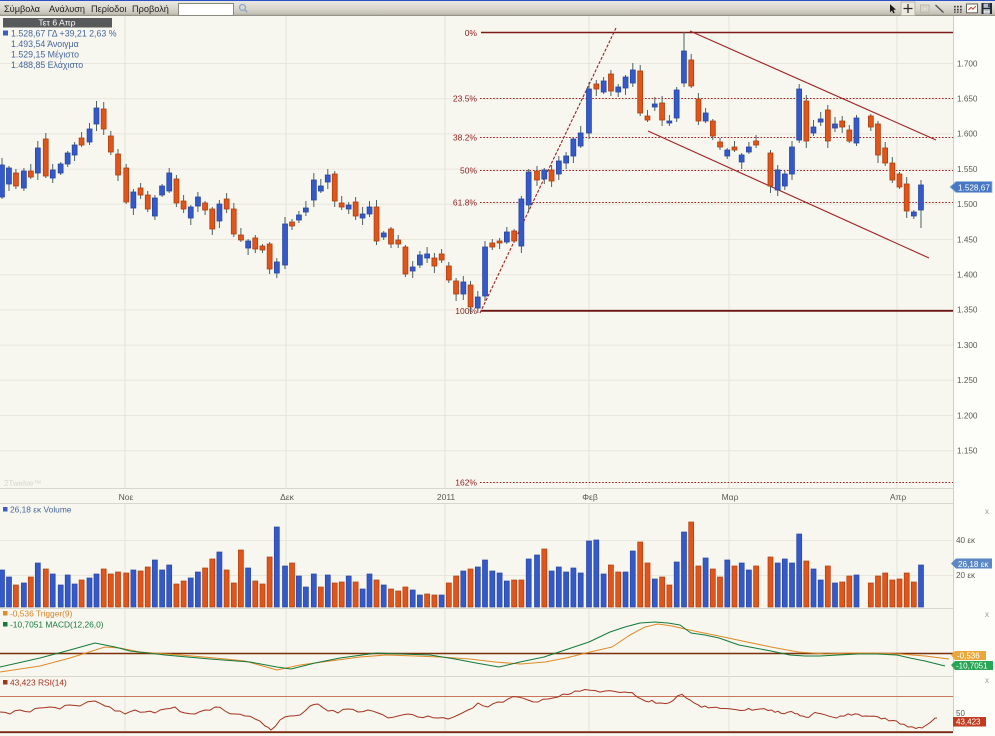 The height and width of the screenshot is (736, 995). I want to click on svg-text: 1.500, so click(967, 204).